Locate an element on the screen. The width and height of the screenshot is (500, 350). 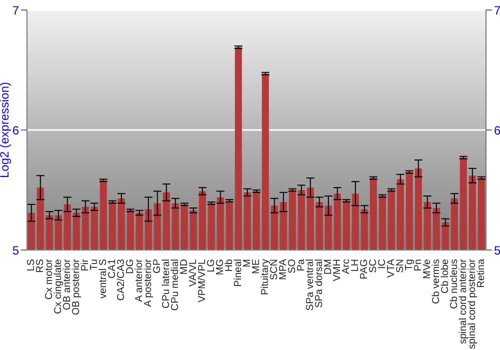
y-tick-label: 5 is located at coordinates (16, 250).